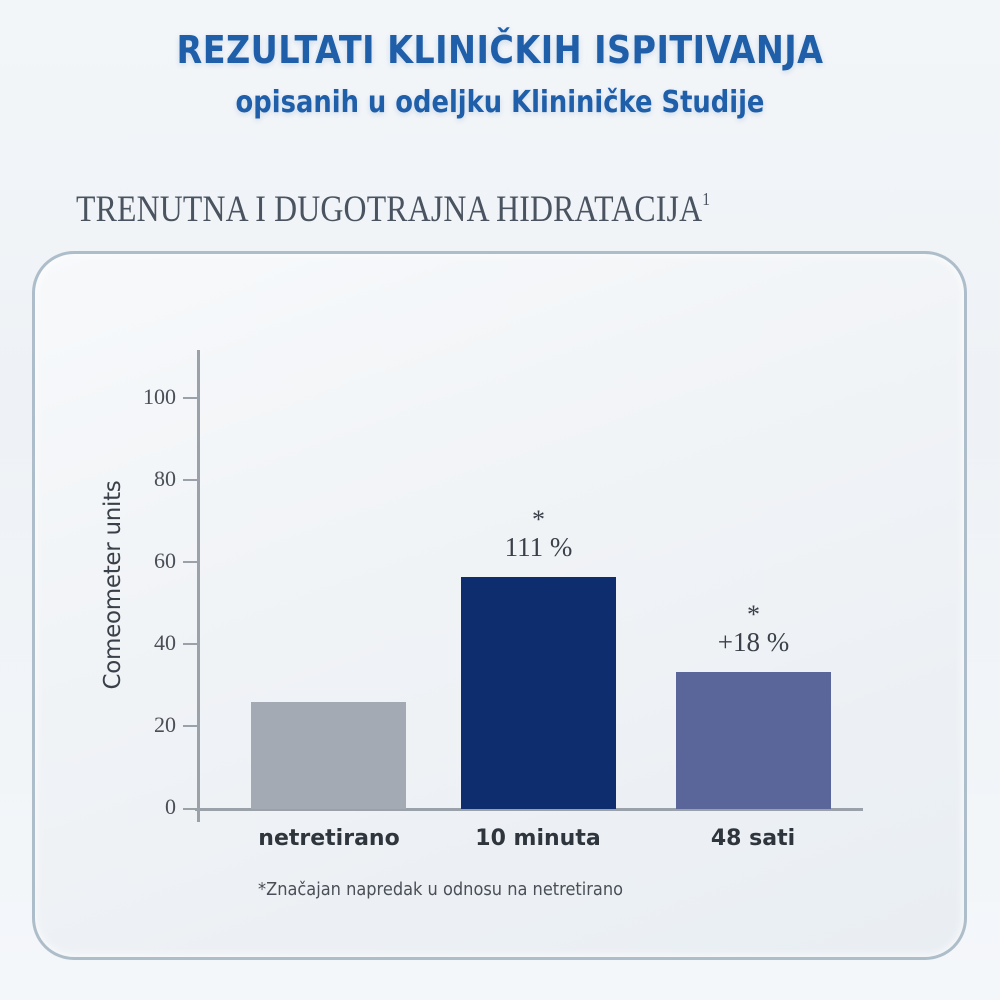 This screenshot has width=1000, height=1000. Describe the element at coordinates (165, 560) in the screenshot. I see `y-tick-label: 60` at that location.